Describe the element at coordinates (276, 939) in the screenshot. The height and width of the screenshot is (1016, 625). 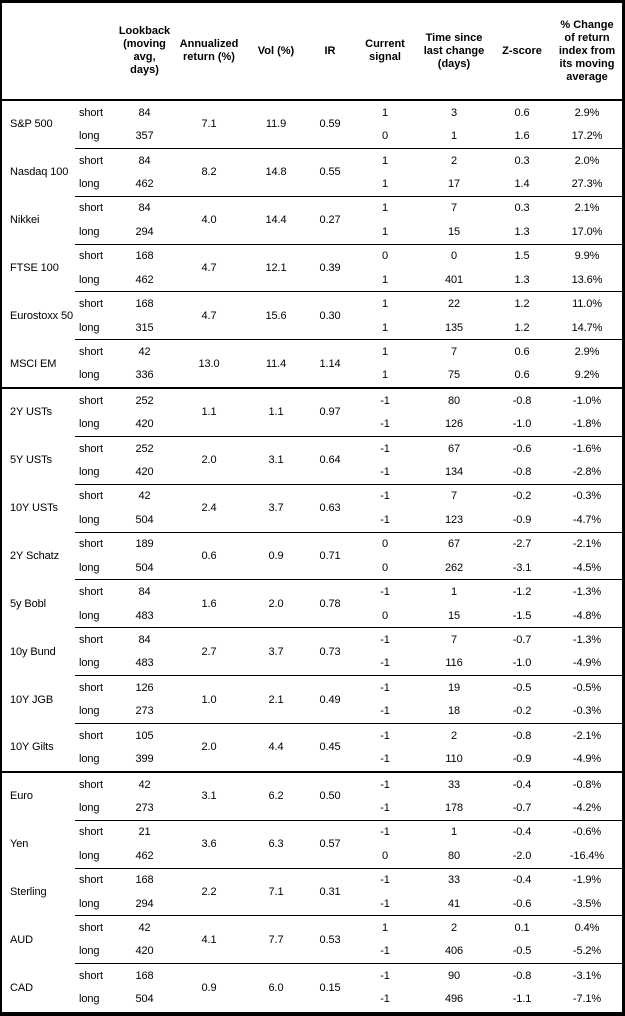
I see `vol-value: 7.7` at that location.